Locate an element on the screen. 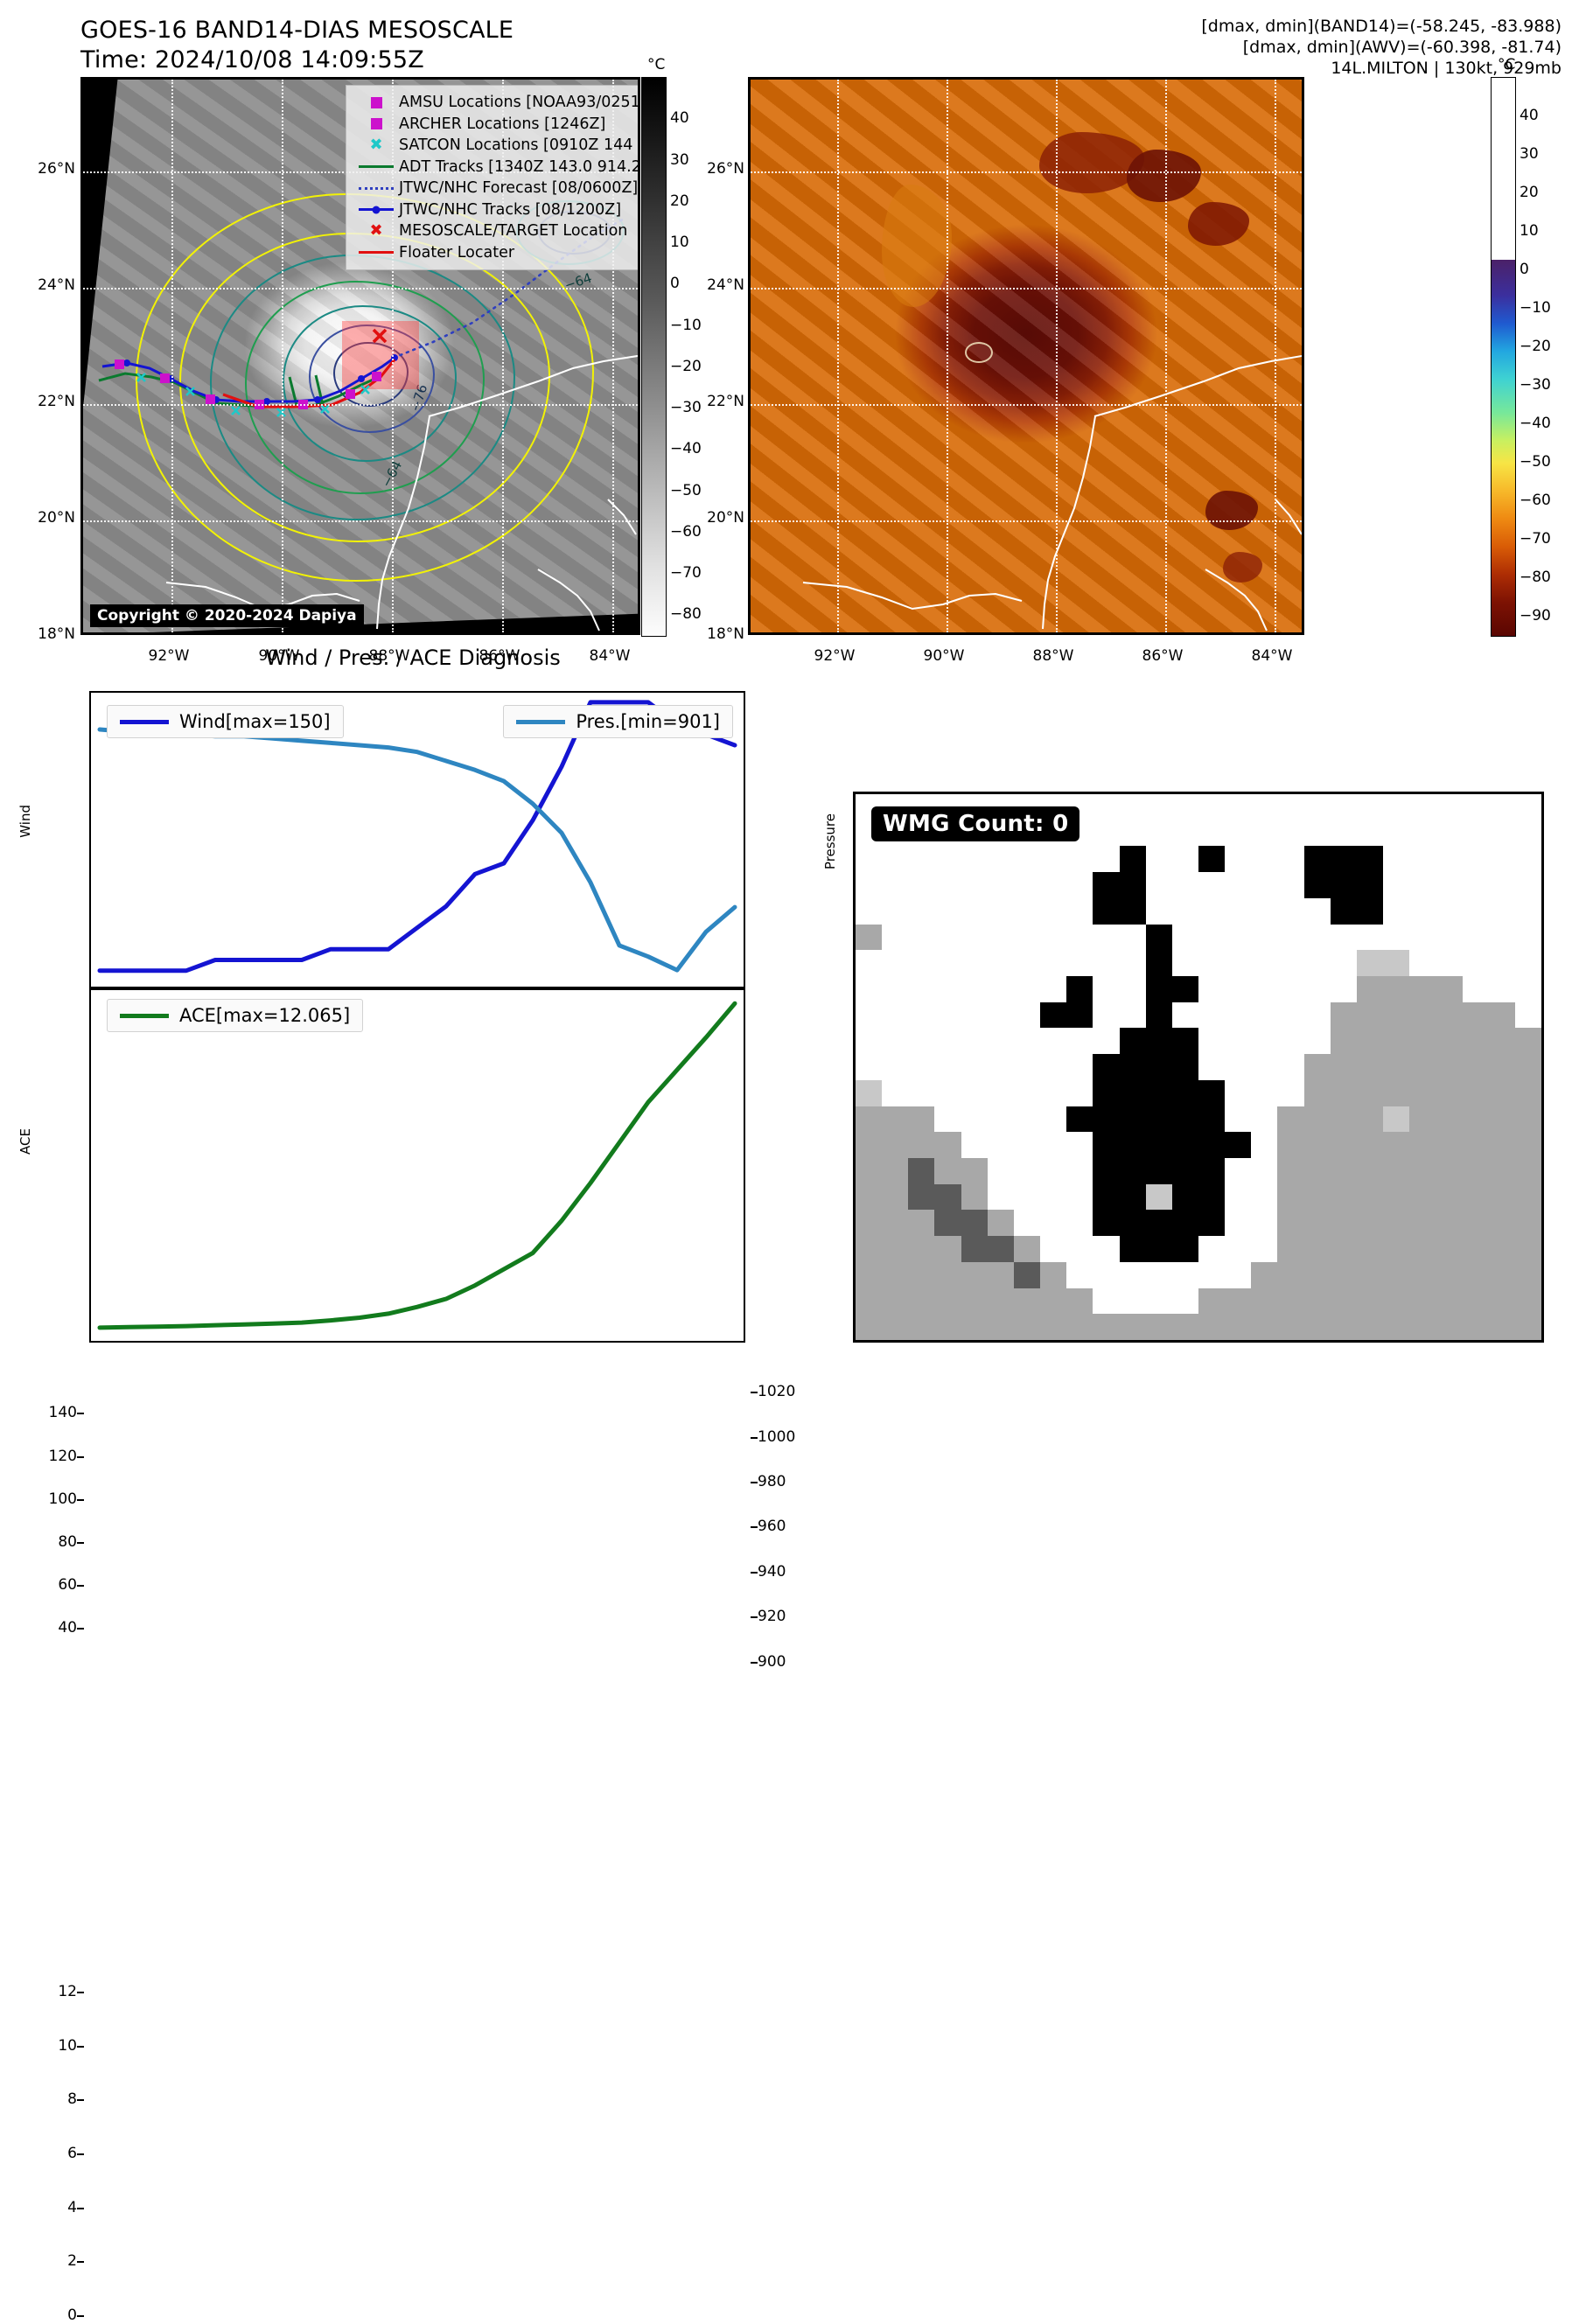 The height and width of the screenshot is (2324, 1572). axis-tick-label: 4 is located at coordinates (72, 2207).